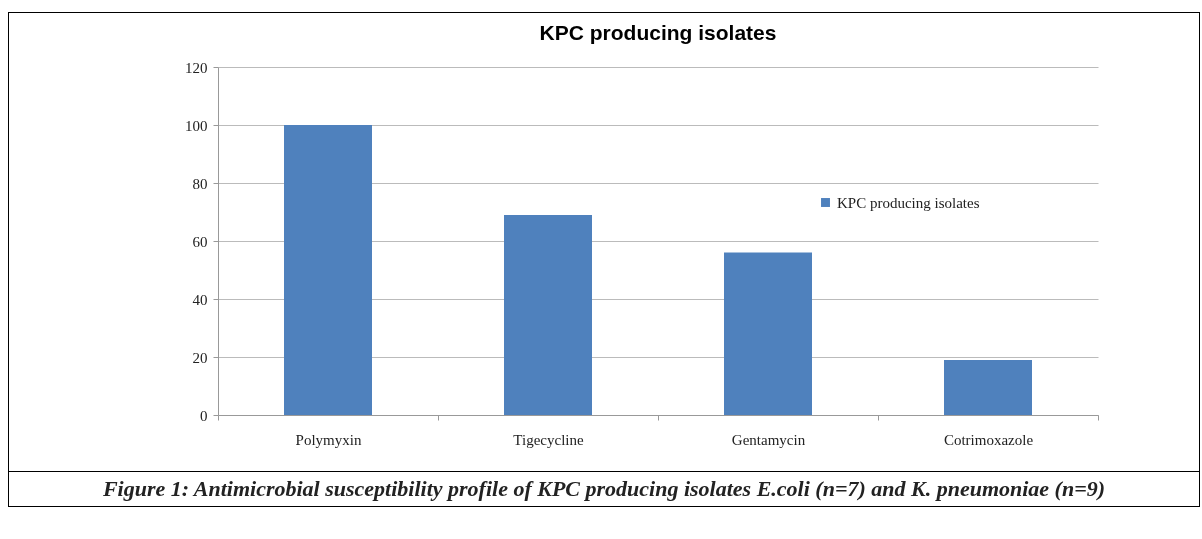  What do you see at coordinates (200, 357) in the screenshot?
I see `y-tick-label: 20` at bounding box center [200, 357].